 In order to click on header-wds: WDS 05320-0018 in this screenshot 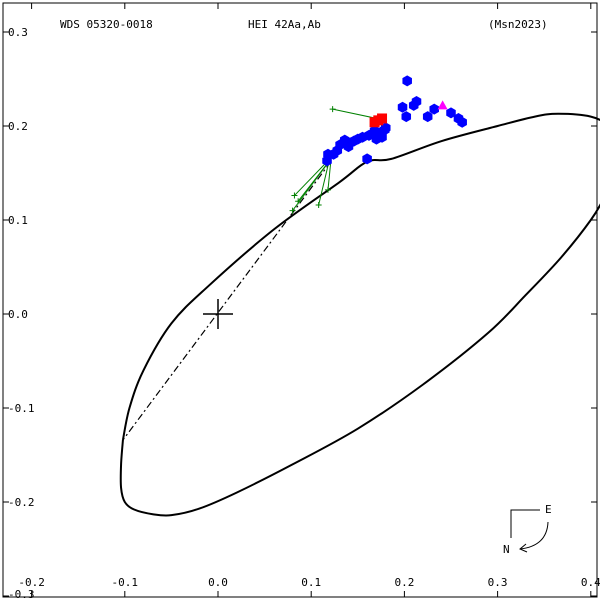, I will do `click(106, 24)`.